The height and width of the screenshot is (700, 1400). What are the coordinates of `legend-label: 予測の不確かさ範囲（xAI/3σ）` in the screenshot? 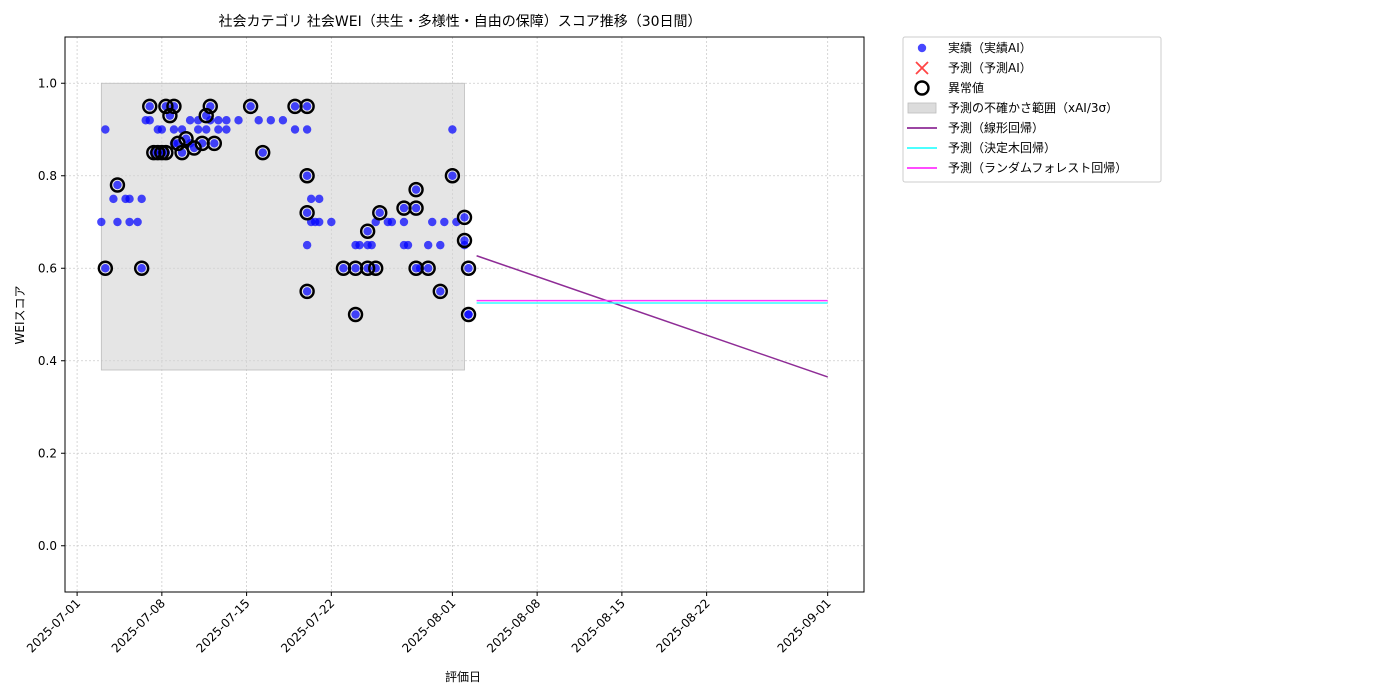 It's located at (1033, 107).